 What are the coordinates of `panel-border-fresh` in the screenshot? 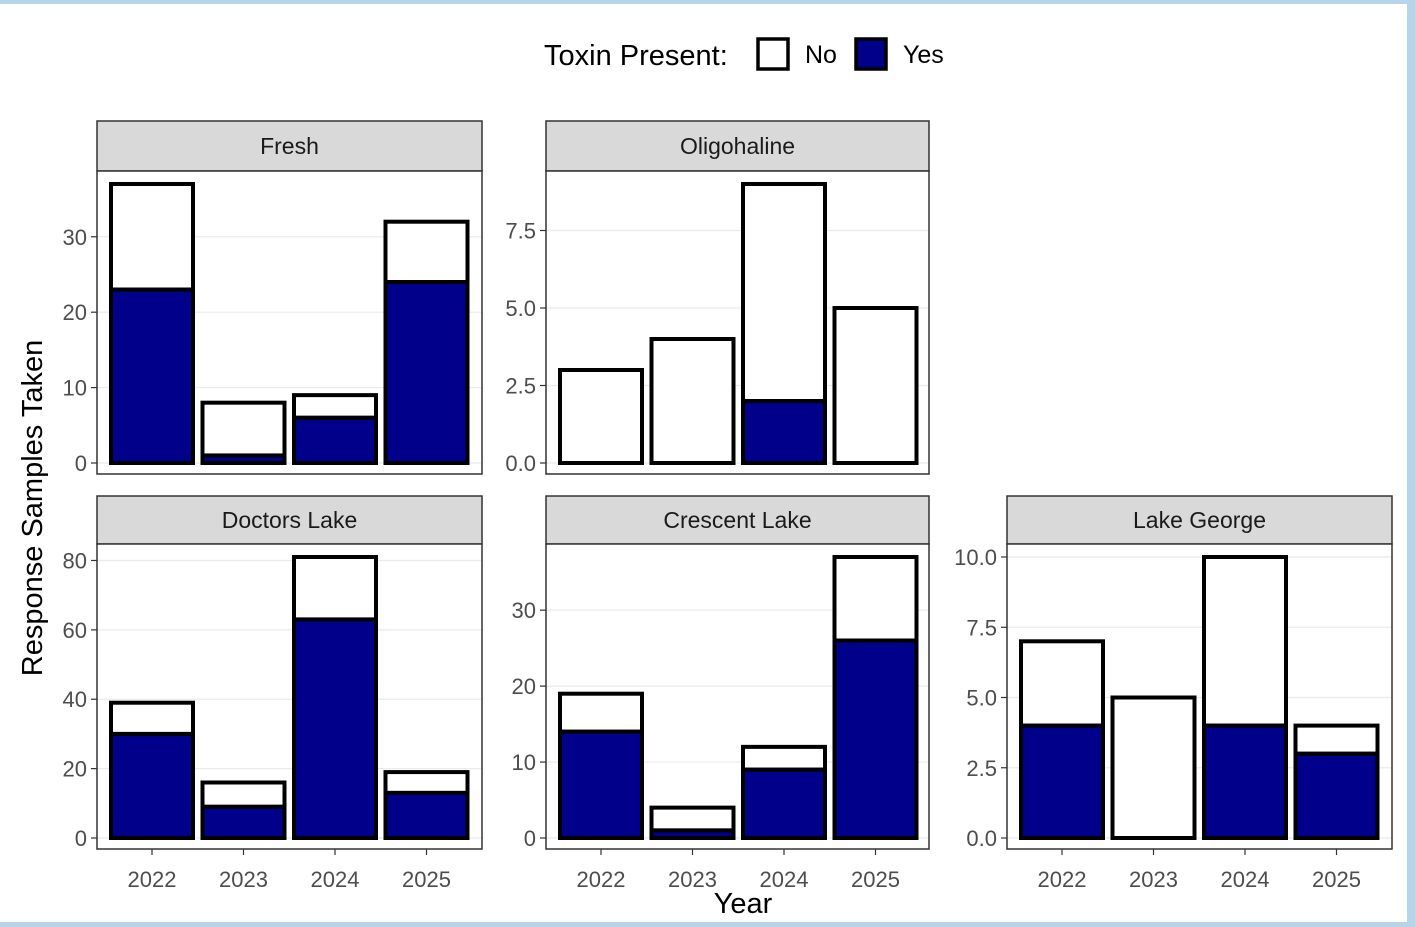 It's located at (289, 322).